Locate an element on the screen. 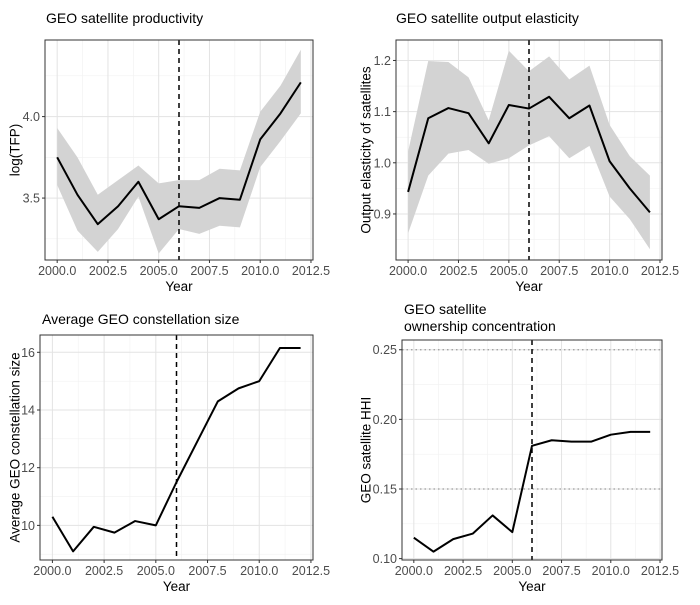 This screenshot has height=605, width=700. y-tick-label: 1.1 is located at coordinates (382, 112).